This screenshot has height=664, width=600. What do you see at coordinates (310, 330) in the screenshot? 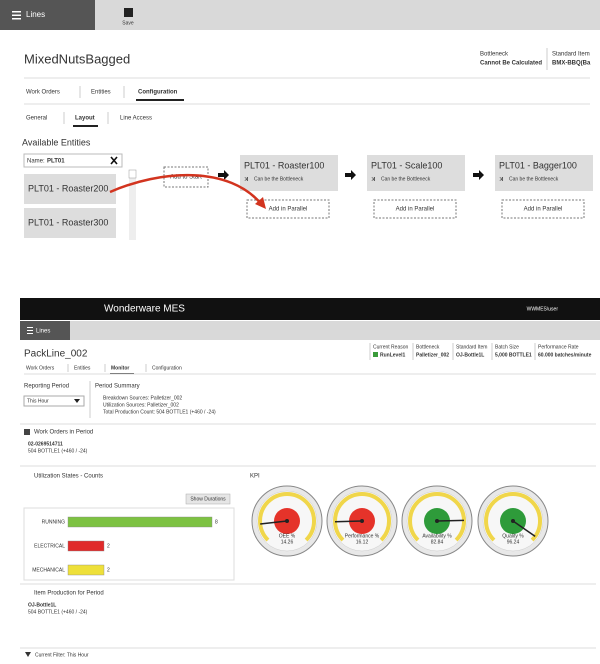
I see `toolbar` at bounding box center [310, 330].